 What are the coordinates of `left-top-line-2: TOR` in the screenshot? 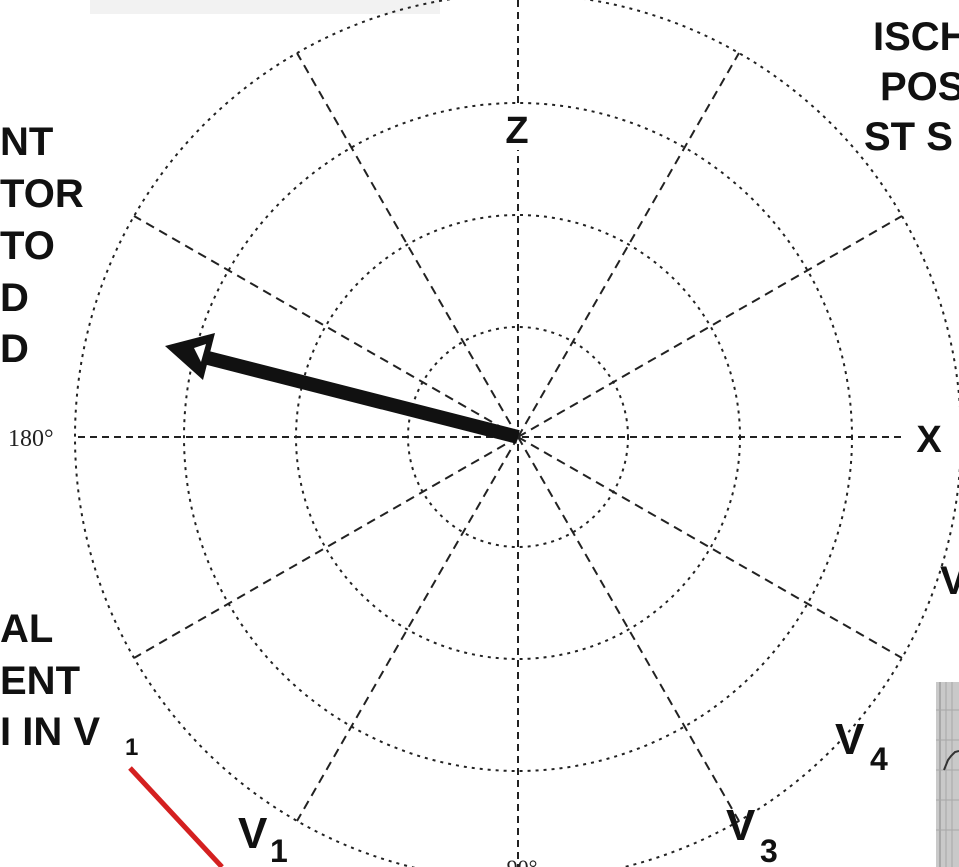 It's located at (42, 194).